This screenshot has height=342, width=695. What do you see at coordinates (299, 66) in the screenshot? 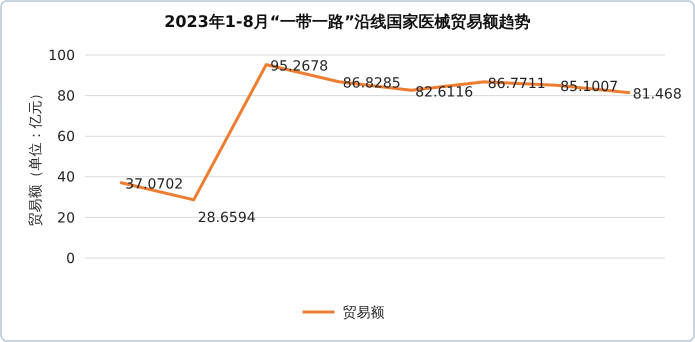
I see `data-label: 95.2678` at bounding box center [299, 66].